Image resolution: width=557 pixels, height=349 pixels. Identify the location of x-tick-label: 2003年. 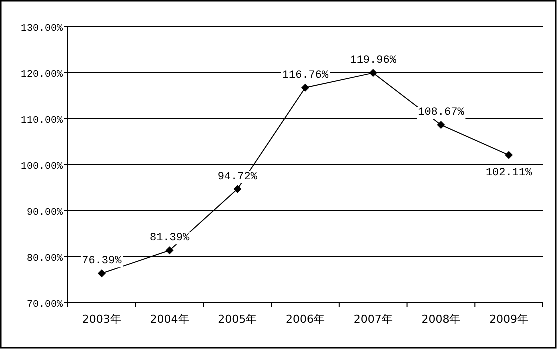
(102, 319).